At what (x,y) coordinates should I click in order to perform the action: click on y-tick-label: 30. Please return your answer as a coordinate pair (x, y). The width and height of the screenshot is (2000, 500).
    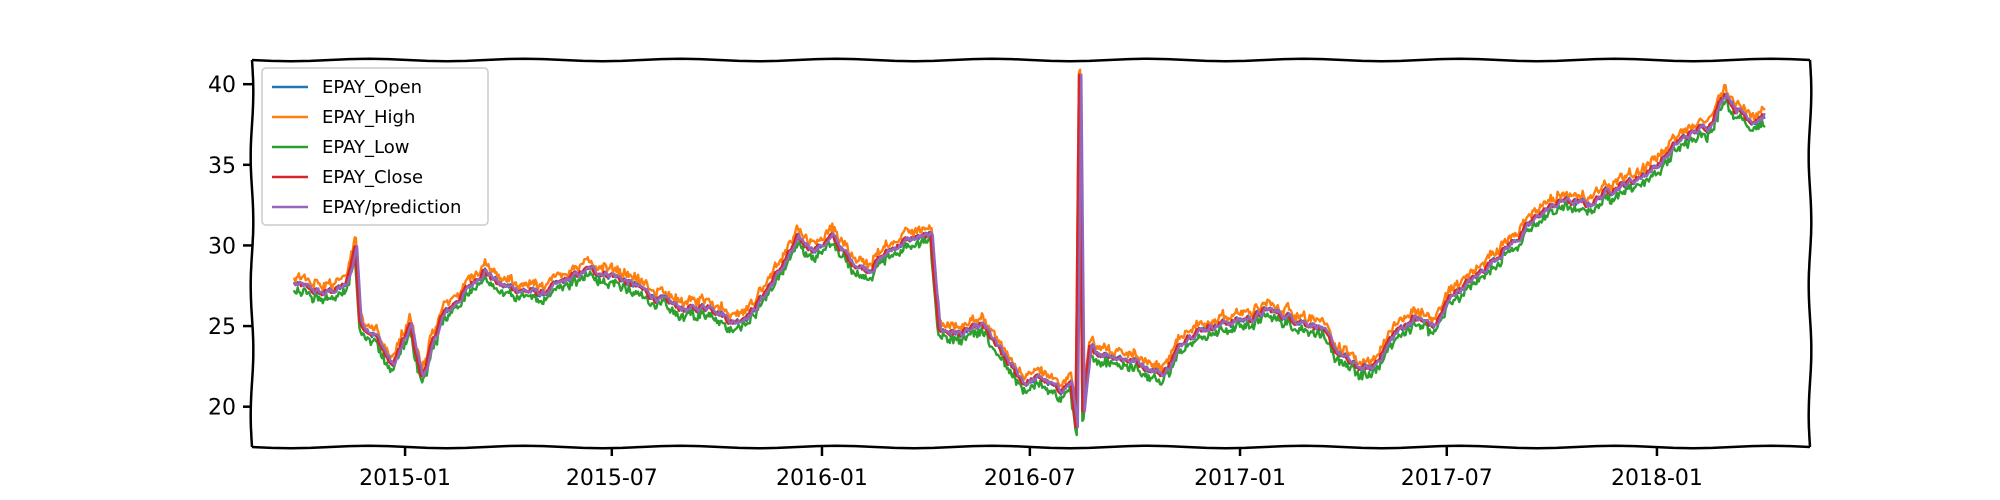
    Looking at the image, I should click on (222, 246).